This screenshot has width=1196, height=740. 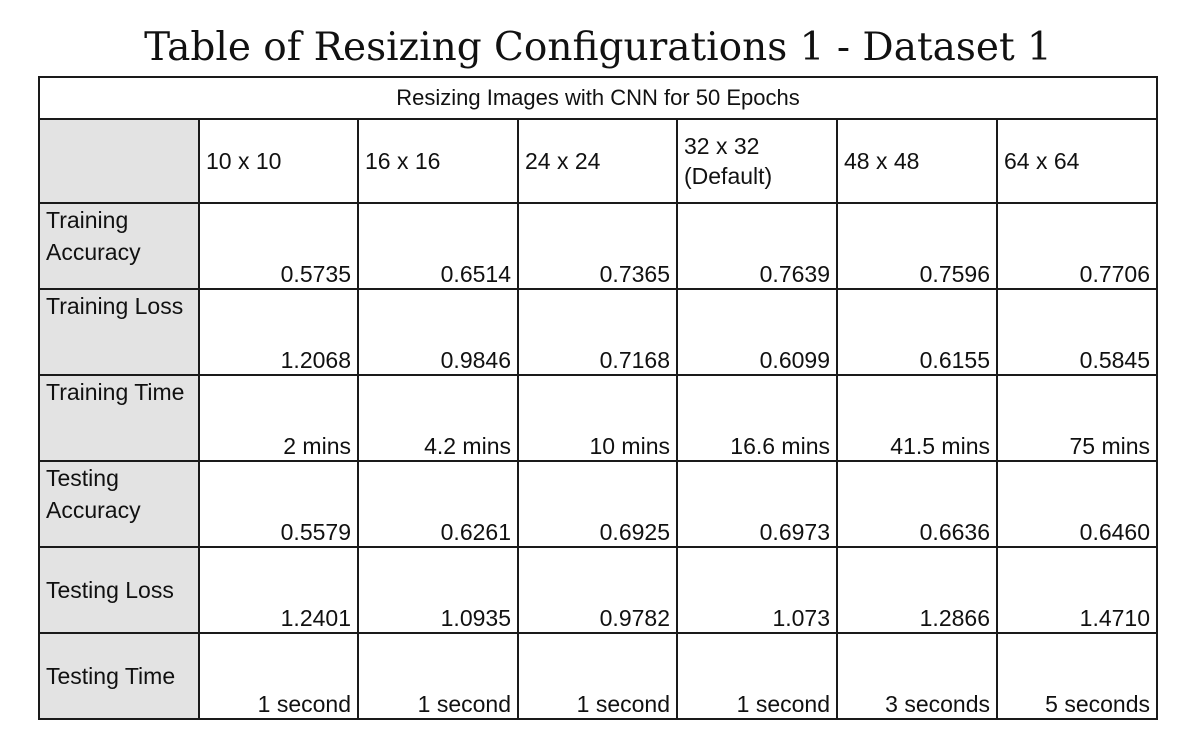 I want to click on table-cell: 1.2866, so click(x=917, y=590).